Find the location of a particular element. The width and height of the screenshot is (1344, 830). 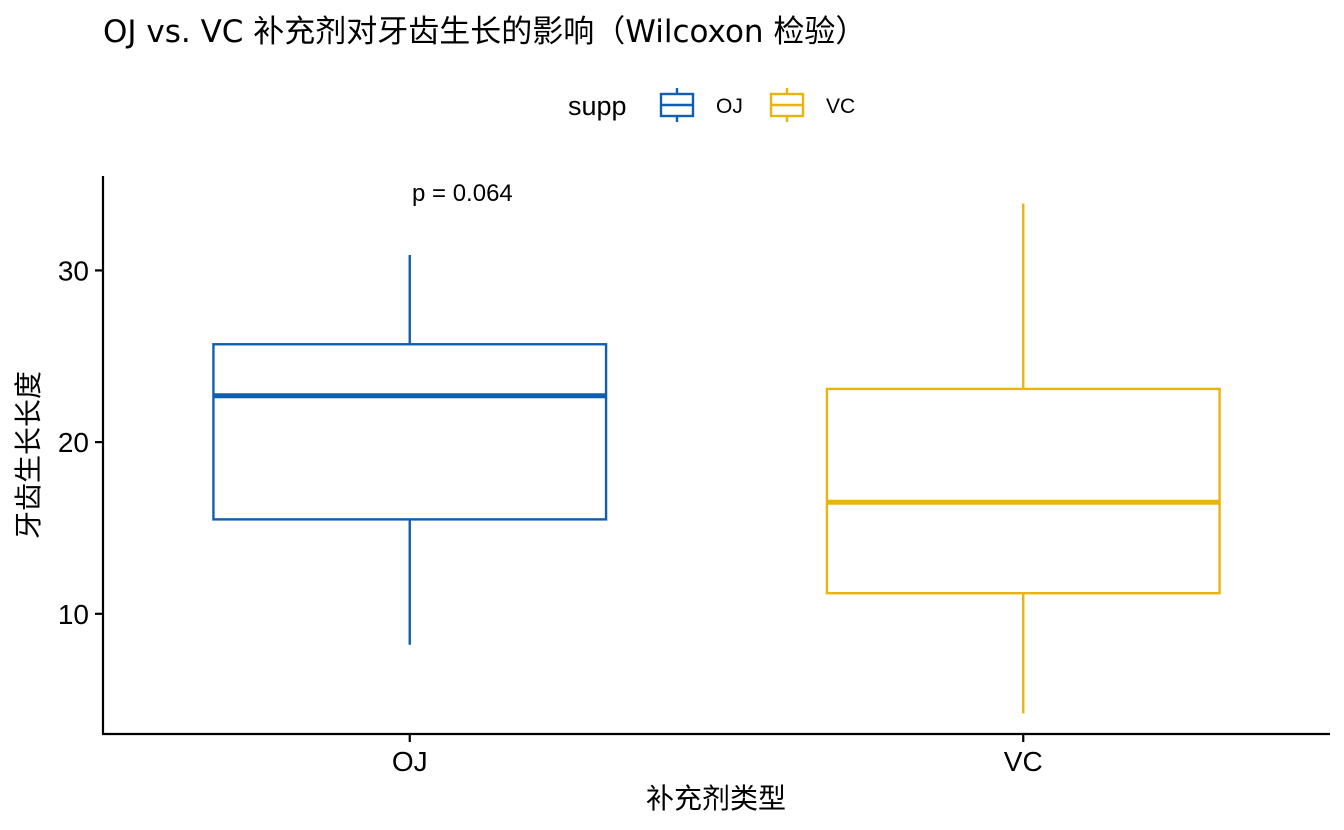

legend: supp OJ VC is located at coordinates (711, 105).